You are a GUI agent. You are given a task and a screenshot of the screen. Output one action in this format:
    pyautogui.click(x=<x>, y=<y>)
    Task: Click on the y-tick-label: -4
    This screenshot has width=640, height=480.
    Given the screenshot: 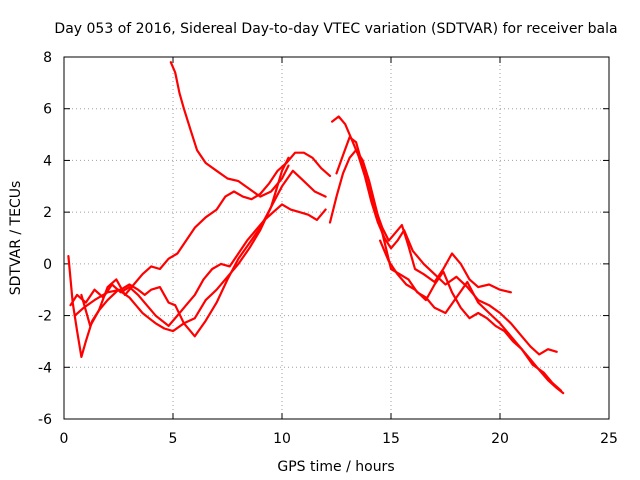 What is the action you would take?
    pyautogui.click(x=45, y=368)
    